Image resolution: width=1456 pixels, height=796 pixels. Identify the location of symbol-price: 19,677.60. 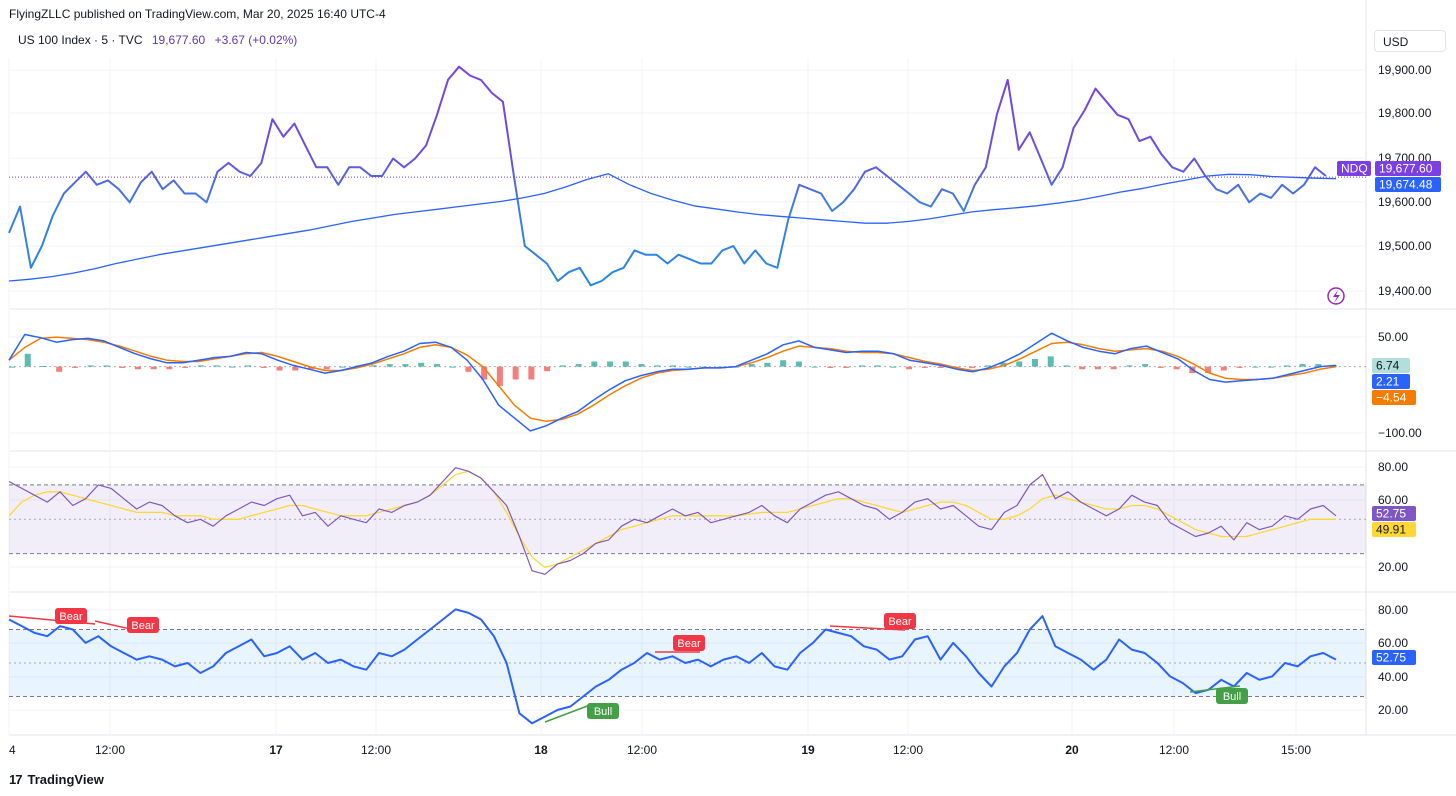
(178, 40).